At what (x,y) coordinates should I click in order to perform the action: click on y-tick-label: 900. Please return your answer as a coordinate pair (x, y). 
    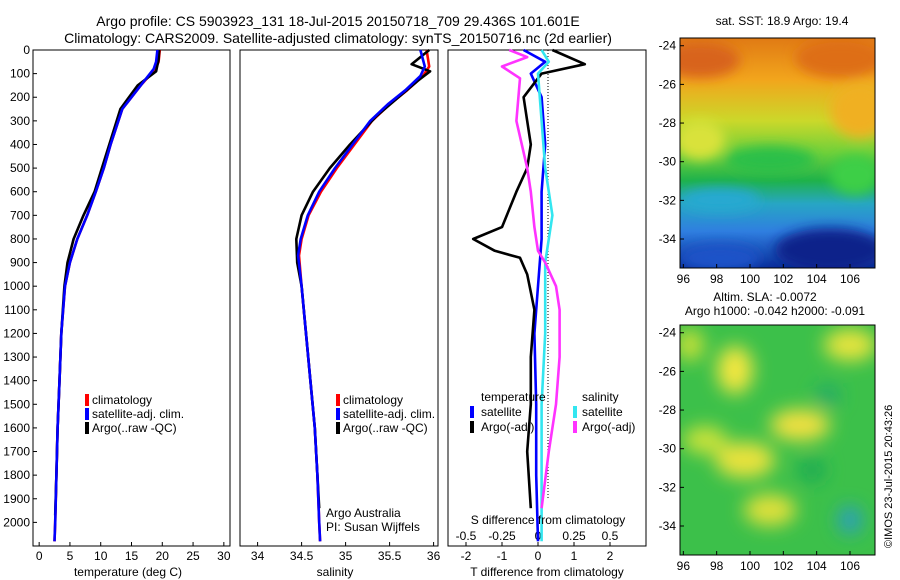
    Looking at the image, I should click on (20, 263).